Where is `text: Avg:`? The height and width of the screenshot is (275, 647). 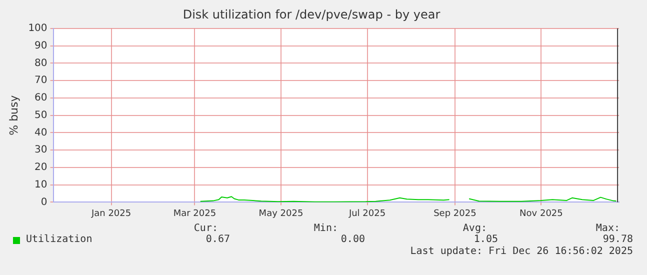
text: Avg: is located at coordinates (474, 228).